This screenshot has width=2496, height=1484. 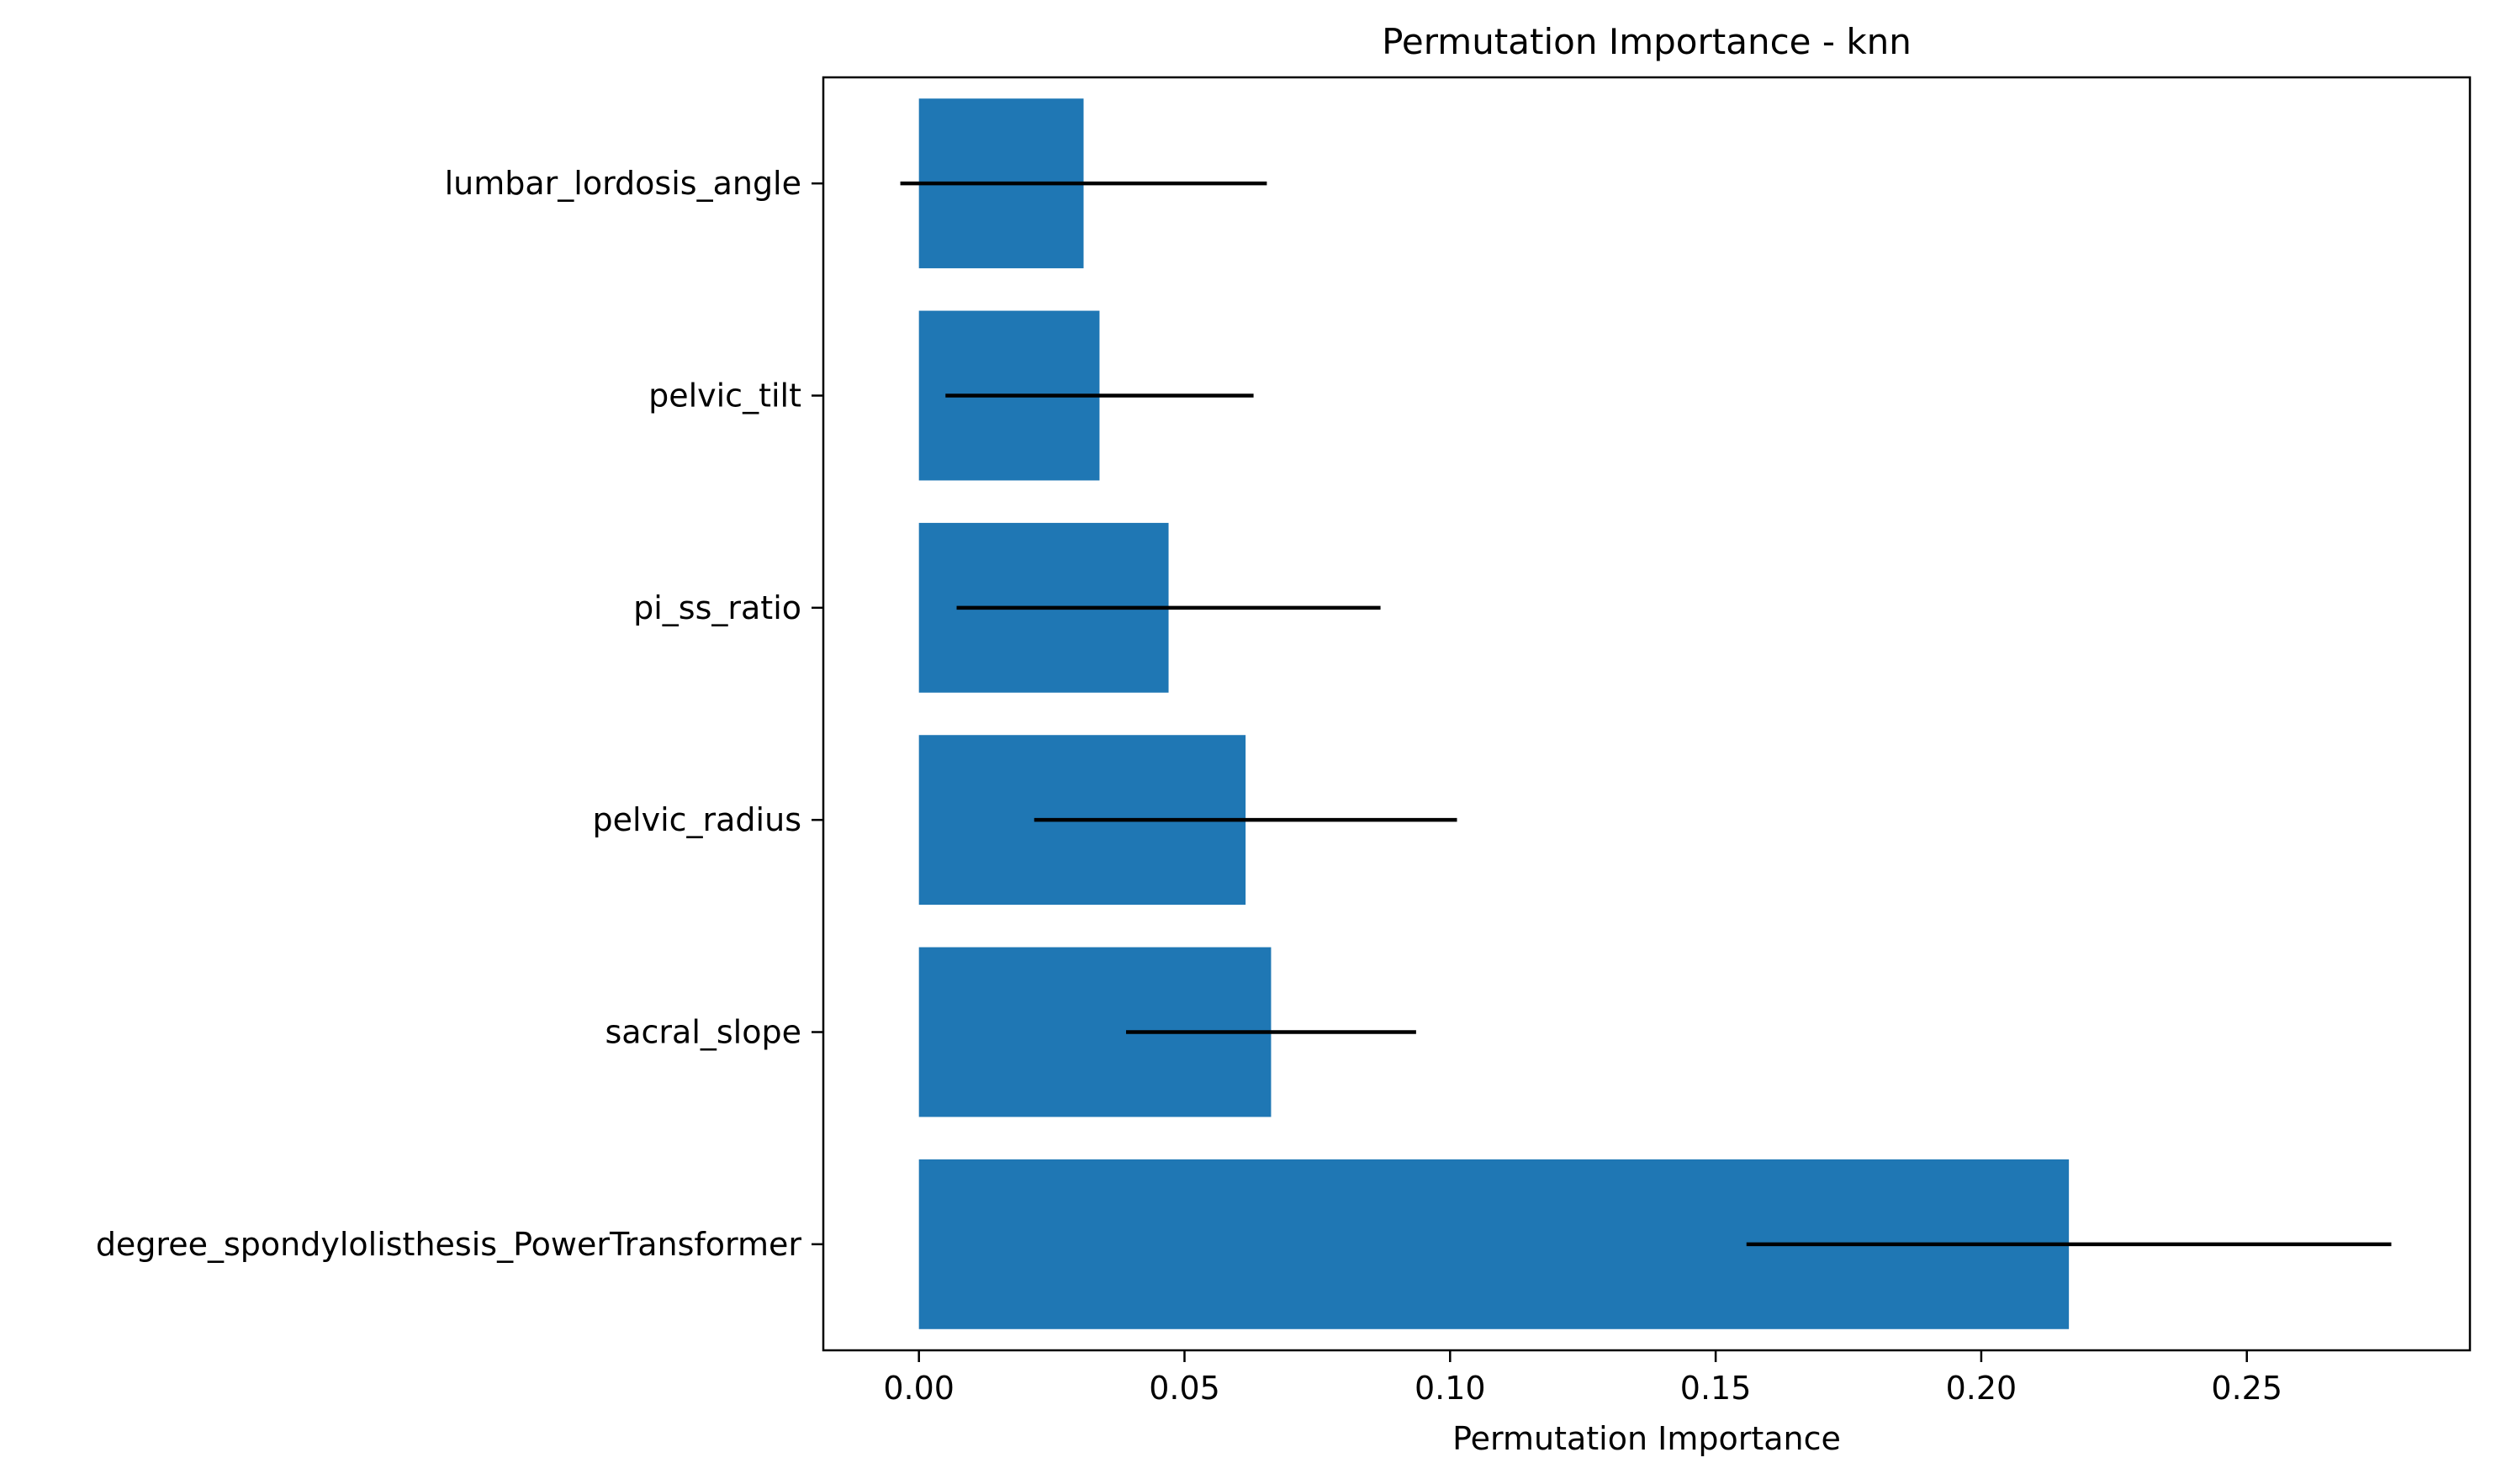 What do you see at coordinates (919, 1388) in the screenshot?
I see `x-tick-label-0: 0.00` at bounding box center [919, 1388].